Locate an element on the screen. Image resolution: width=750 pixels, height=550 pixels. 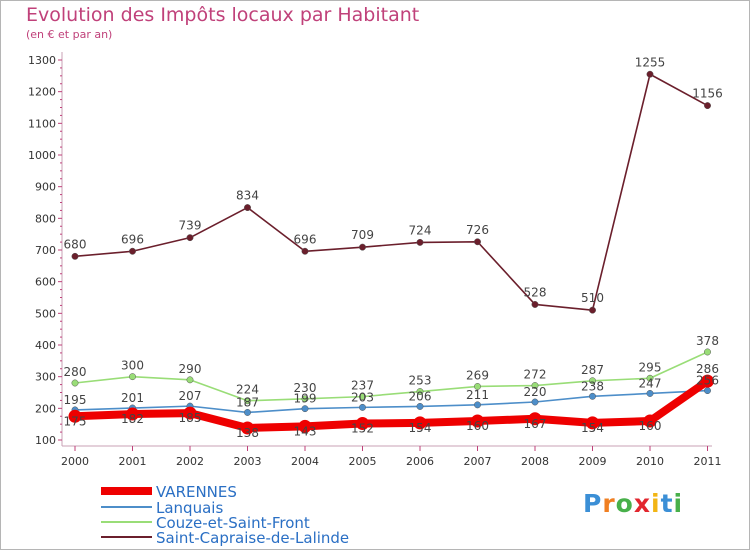
y-tick-label: 100 is located at coordinates (45, 440).